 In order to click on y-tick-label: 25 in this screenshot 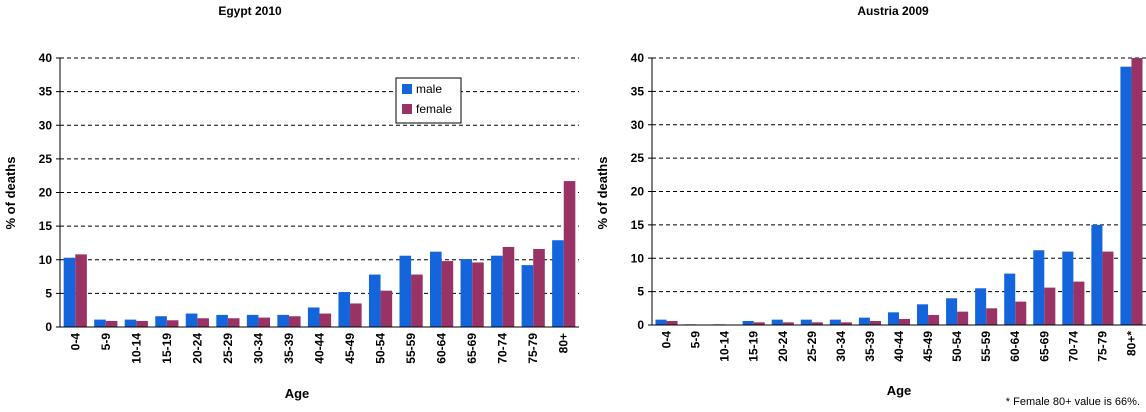, I will do `click(46, 159)`.